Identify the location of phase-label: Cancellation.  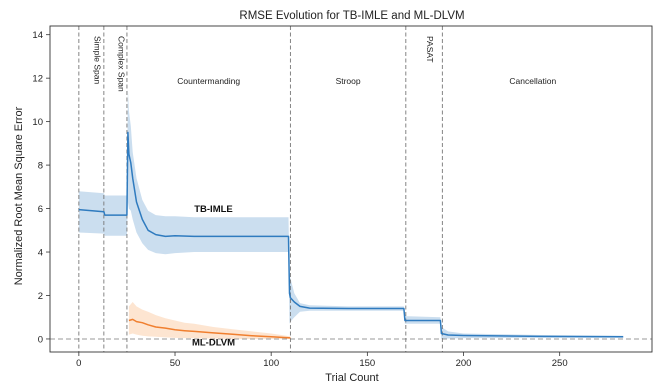
(532, 81).